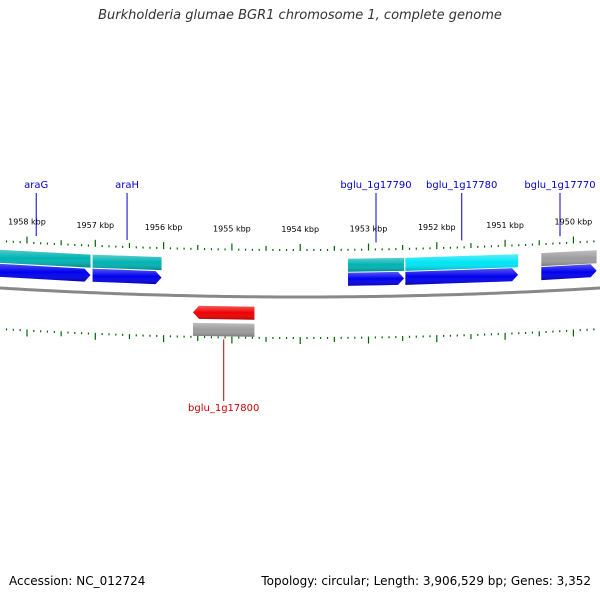  Describe the element at coordinates (127, 269) in the screenshot. I see `gene-araH` at that location.